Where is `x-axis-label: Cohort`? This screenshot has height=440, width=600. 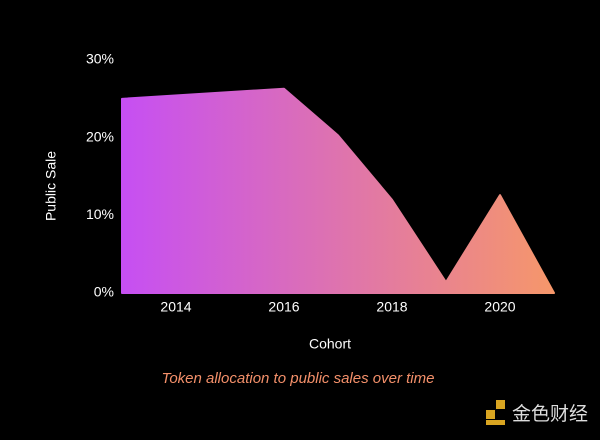
x-axis-label: Cohort is located at coordinates (330, 344).